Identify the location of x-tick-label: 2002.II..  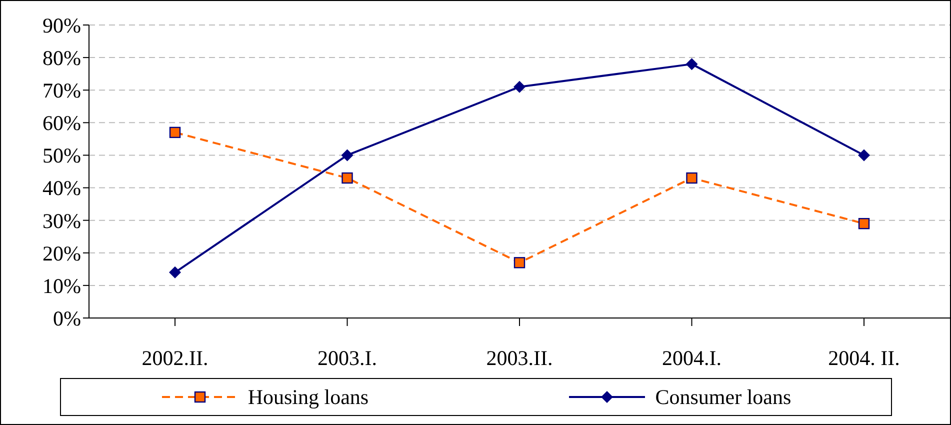
(175, 358).